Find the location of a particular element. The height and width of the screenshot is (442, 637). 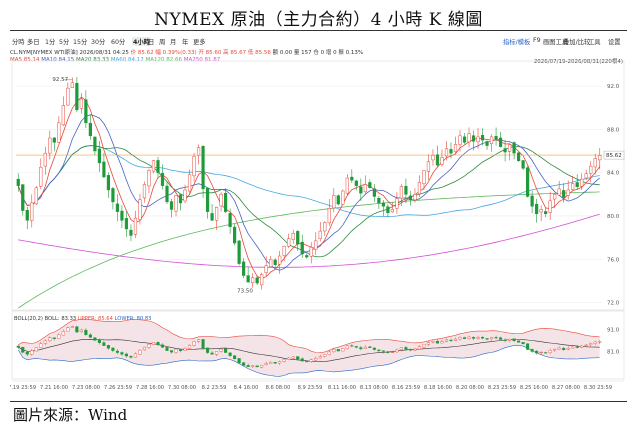

info-high: 高 85.67 is located at coordinates (235, 53).